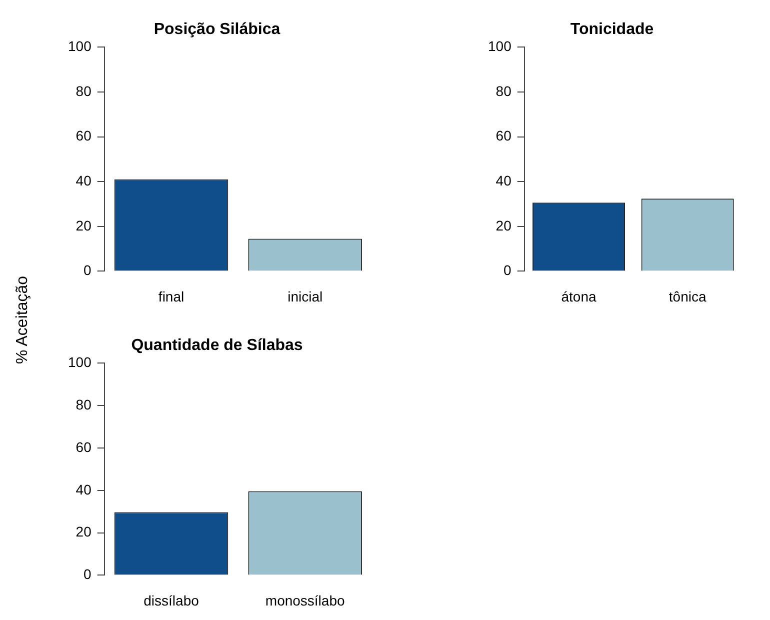 The height and width of the screenshot is (620, 770). What do you see at coordinates (687, 296) in the screenshot?
I see `x-tick-label: tônica` at bounding box center [687, 296].